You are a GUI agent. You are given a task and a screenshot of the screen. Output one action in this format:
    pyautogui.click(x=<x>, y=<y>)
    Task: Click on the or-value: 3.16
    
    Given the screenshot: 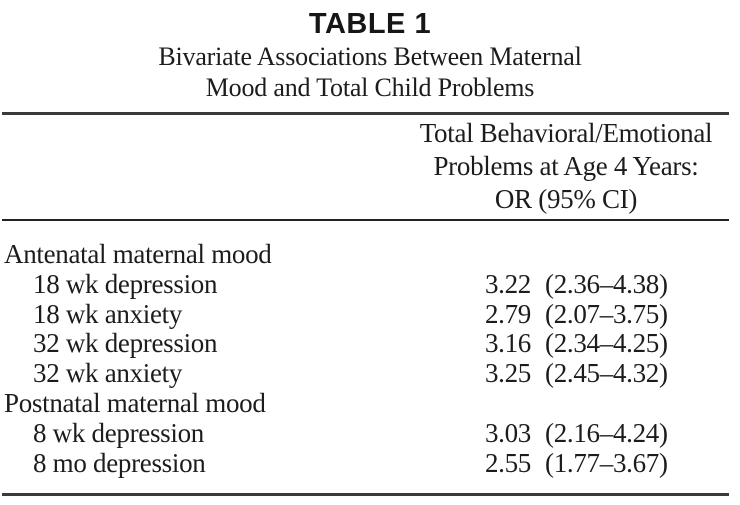 What is the action you would take?
    pyautogui.click(x=507, y=343)
    